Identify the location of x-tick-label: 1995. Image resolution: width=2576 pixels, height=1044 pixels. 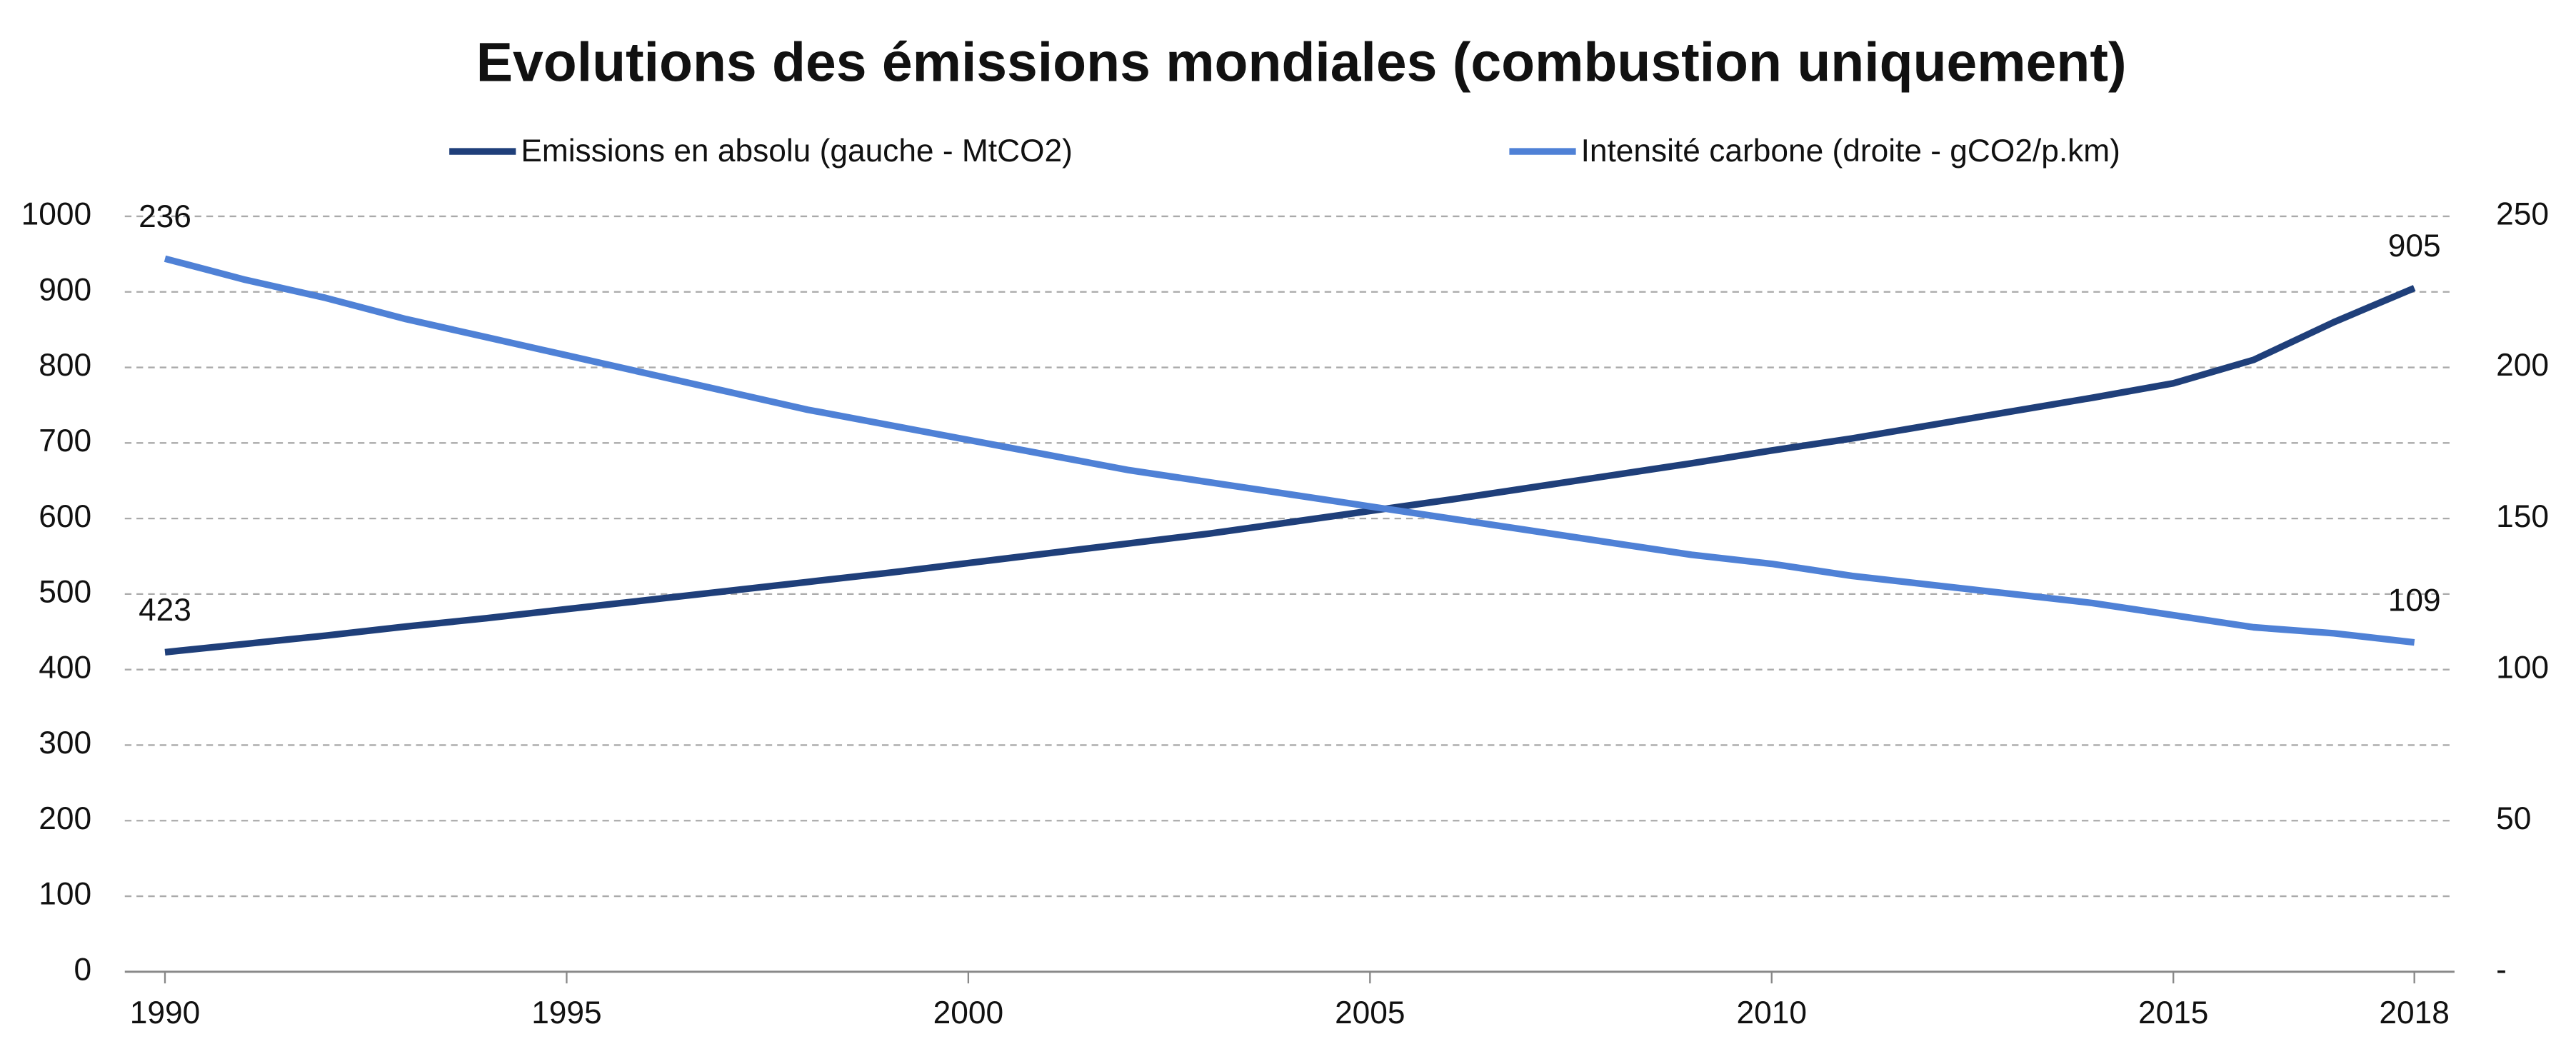
(566, 1012).